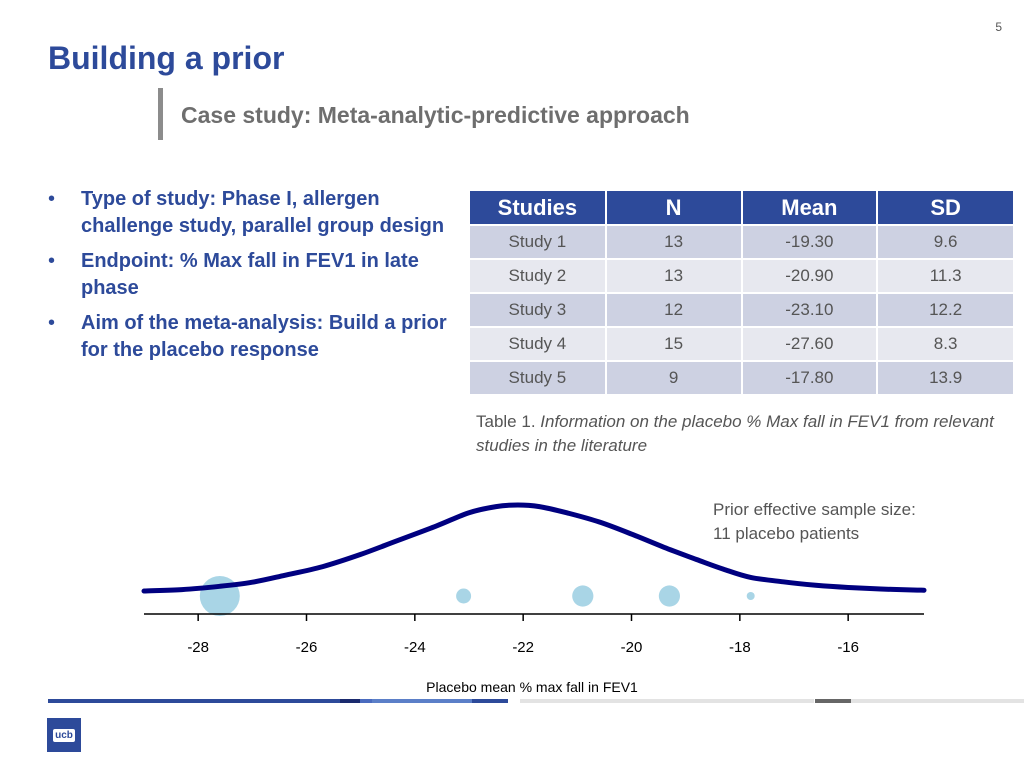 This screenshot has width=1024, height=768. I want to click on cell-sd: 12.2, so click(944, 309).